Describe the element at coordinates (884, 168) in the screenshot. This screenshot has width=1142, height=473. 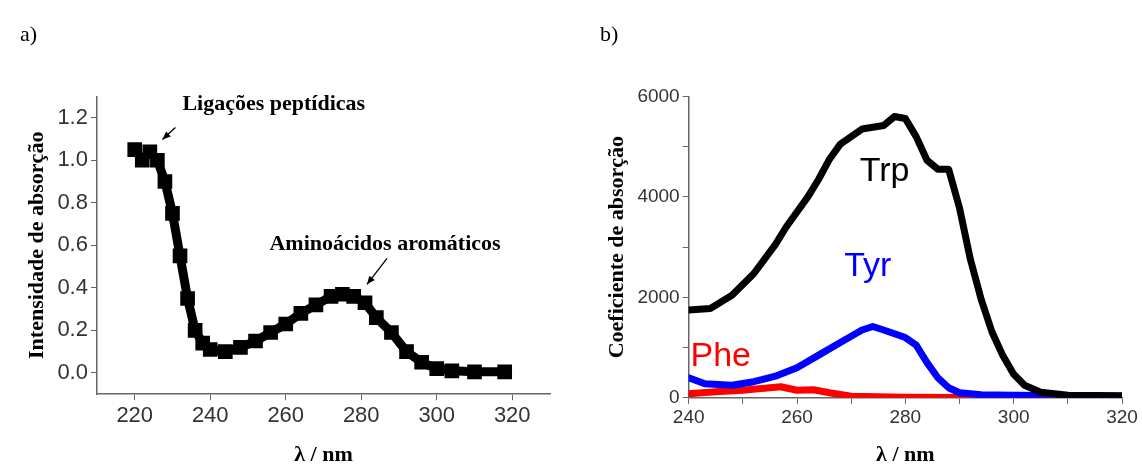
I see `series-label: Trp` at that location.